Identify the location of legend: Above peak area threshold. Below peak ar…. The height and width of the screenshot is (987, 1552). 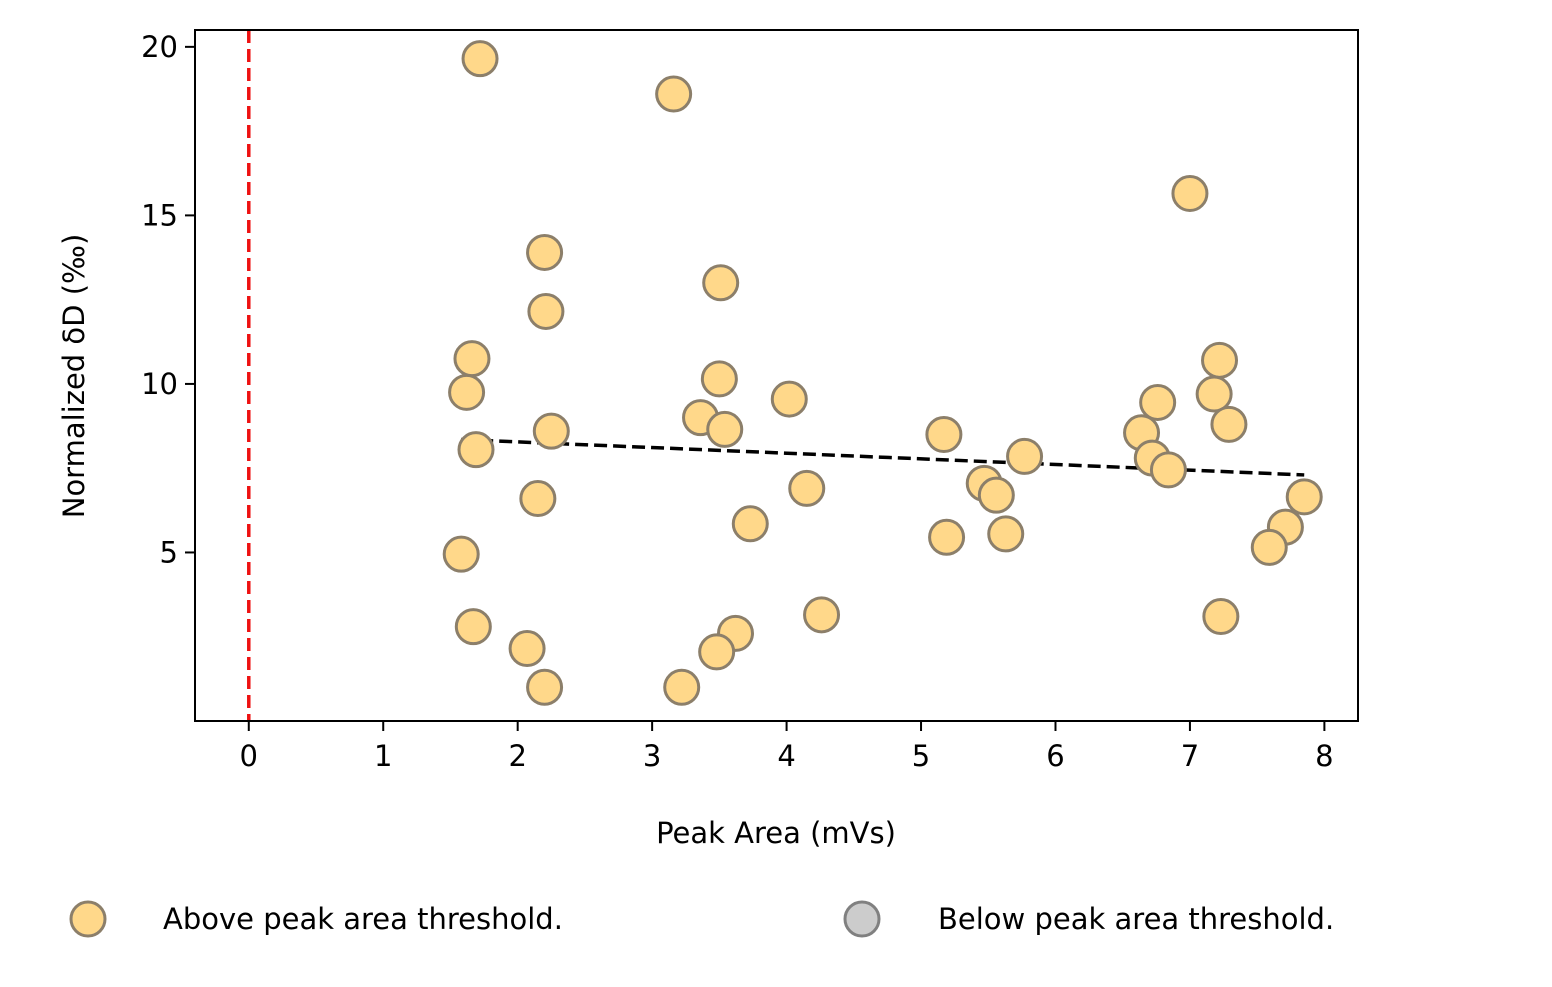
(701, 919).